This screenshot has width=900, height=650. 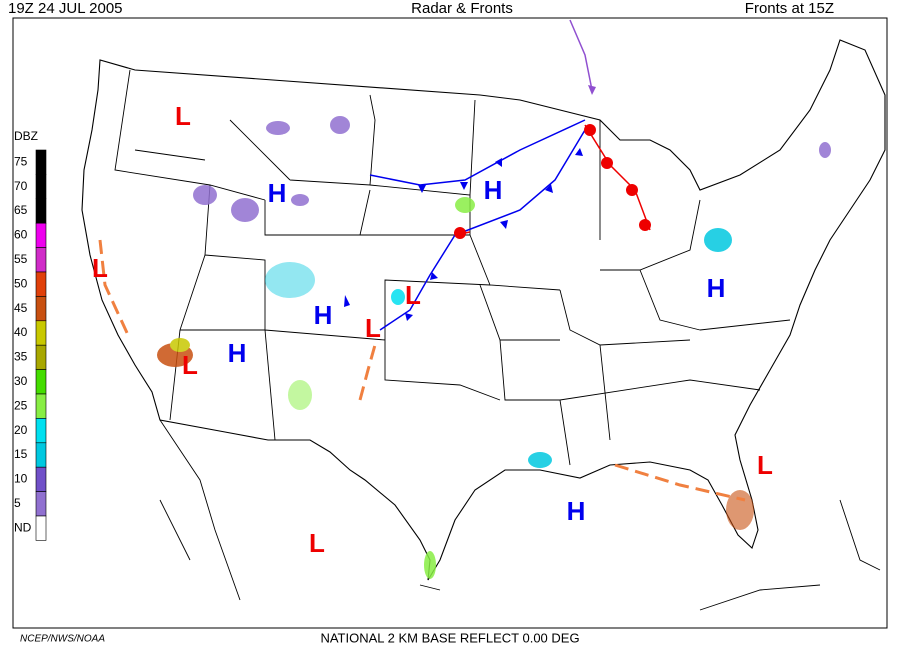 I want to click on header-title: Radar & Fronts, so click(x=462, y=8).